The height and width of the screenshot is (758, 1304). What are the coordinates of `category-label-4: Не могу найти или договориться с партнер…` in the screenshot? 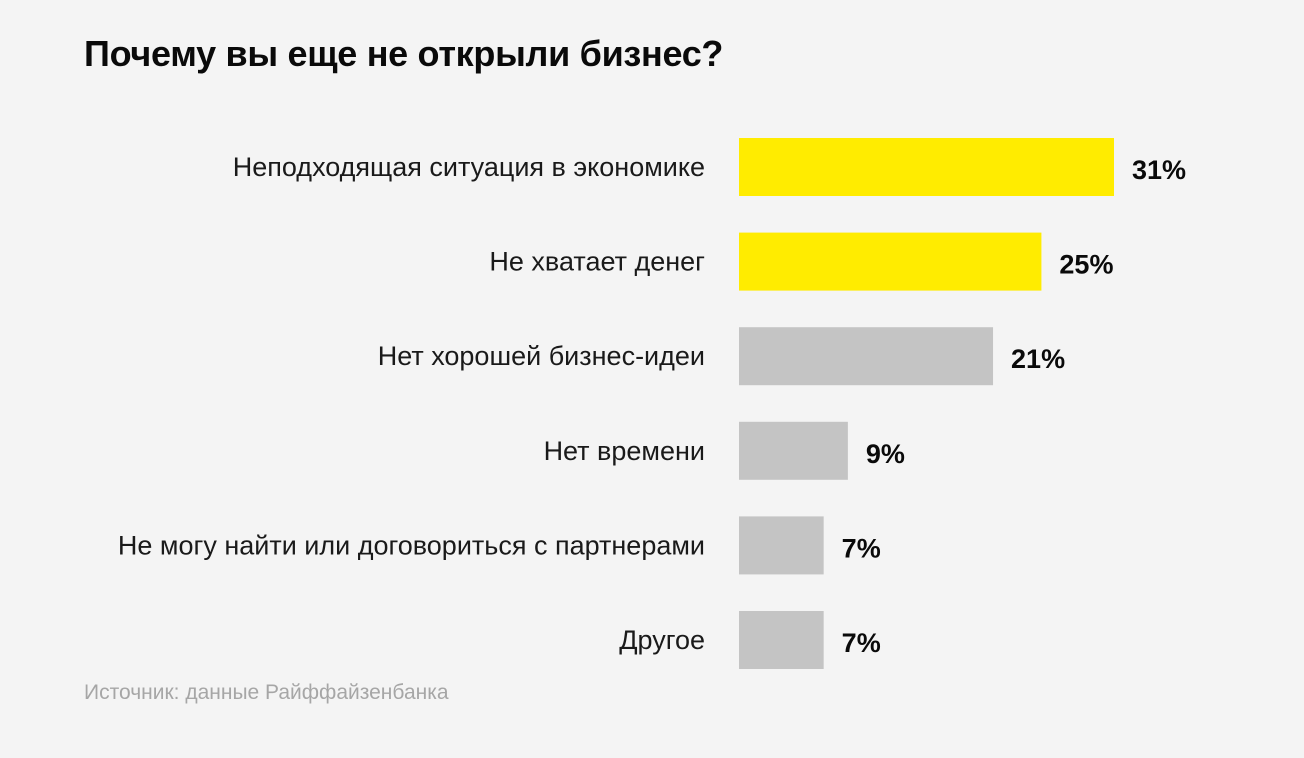 It's located at (411, 545).